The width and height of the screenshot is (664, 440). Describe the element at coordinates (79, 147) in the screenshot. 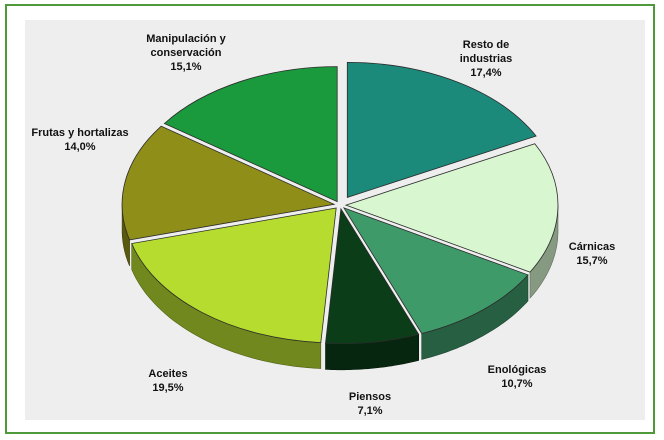

I see `label-line: 14,0%` at that location.